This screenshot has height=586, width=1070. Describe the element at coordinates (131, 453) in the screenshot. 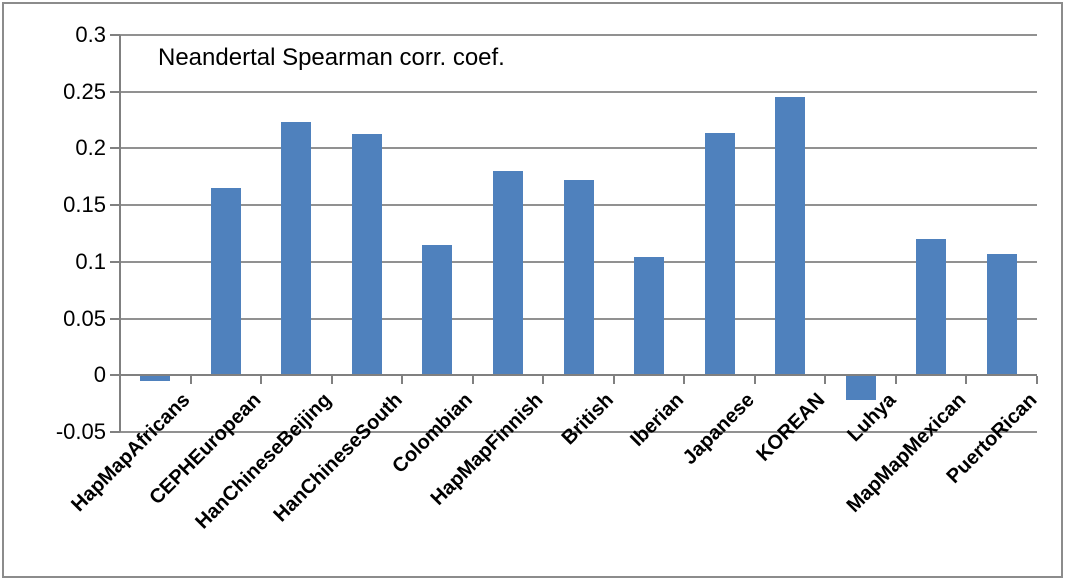

I see `category-label: HapMapAfricans` at that location.